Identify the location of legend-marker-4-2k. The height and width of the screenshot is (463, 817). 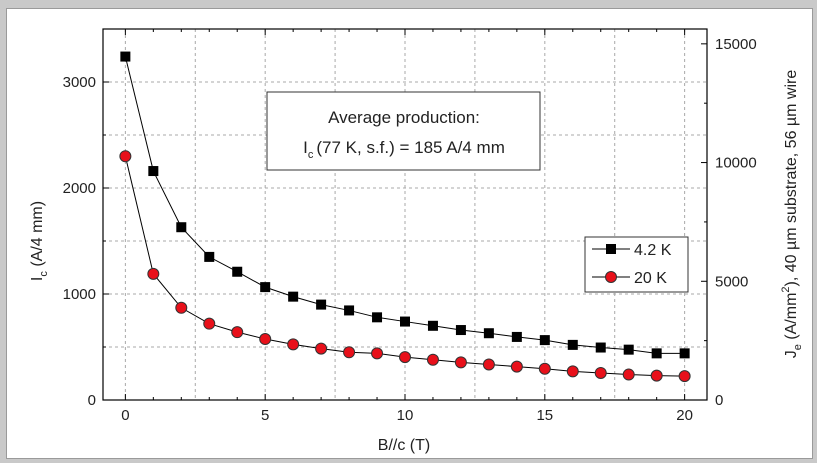
(611, 249).